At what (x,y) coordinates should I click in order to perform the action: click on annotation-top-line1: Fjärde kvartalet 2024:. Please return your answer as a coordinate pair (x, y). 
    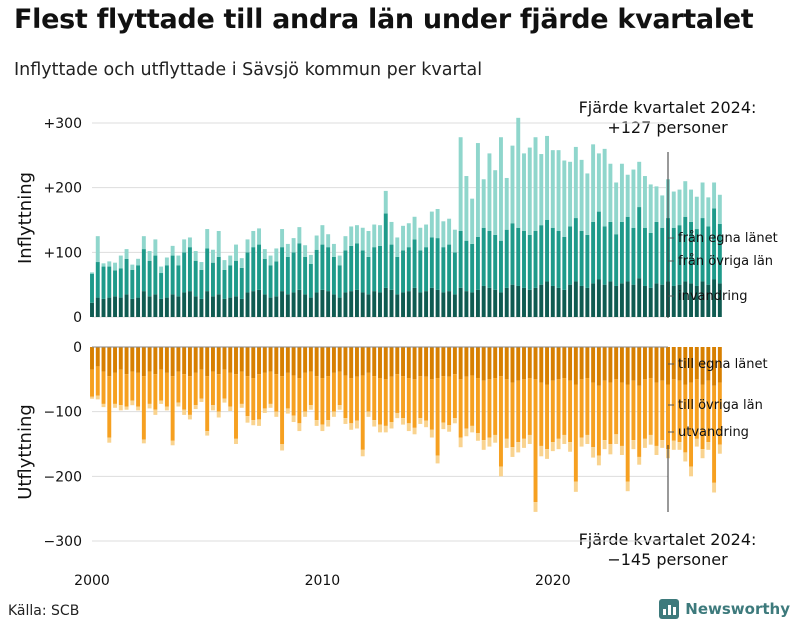
    Looking at the image, I should click on (667, 107).